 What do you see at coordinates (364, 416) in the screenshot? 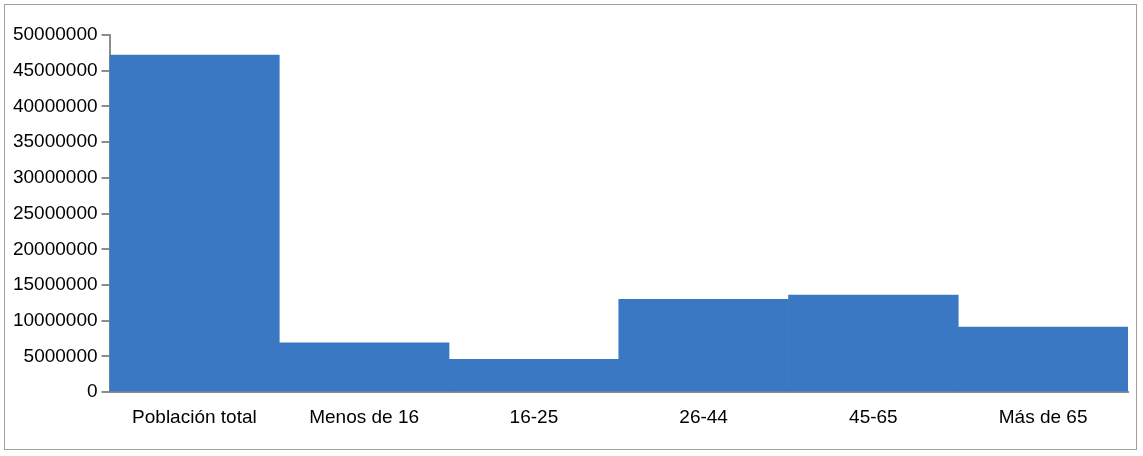
I see `x-tick-label: Menos de 16` at bounding box center [364, 416].